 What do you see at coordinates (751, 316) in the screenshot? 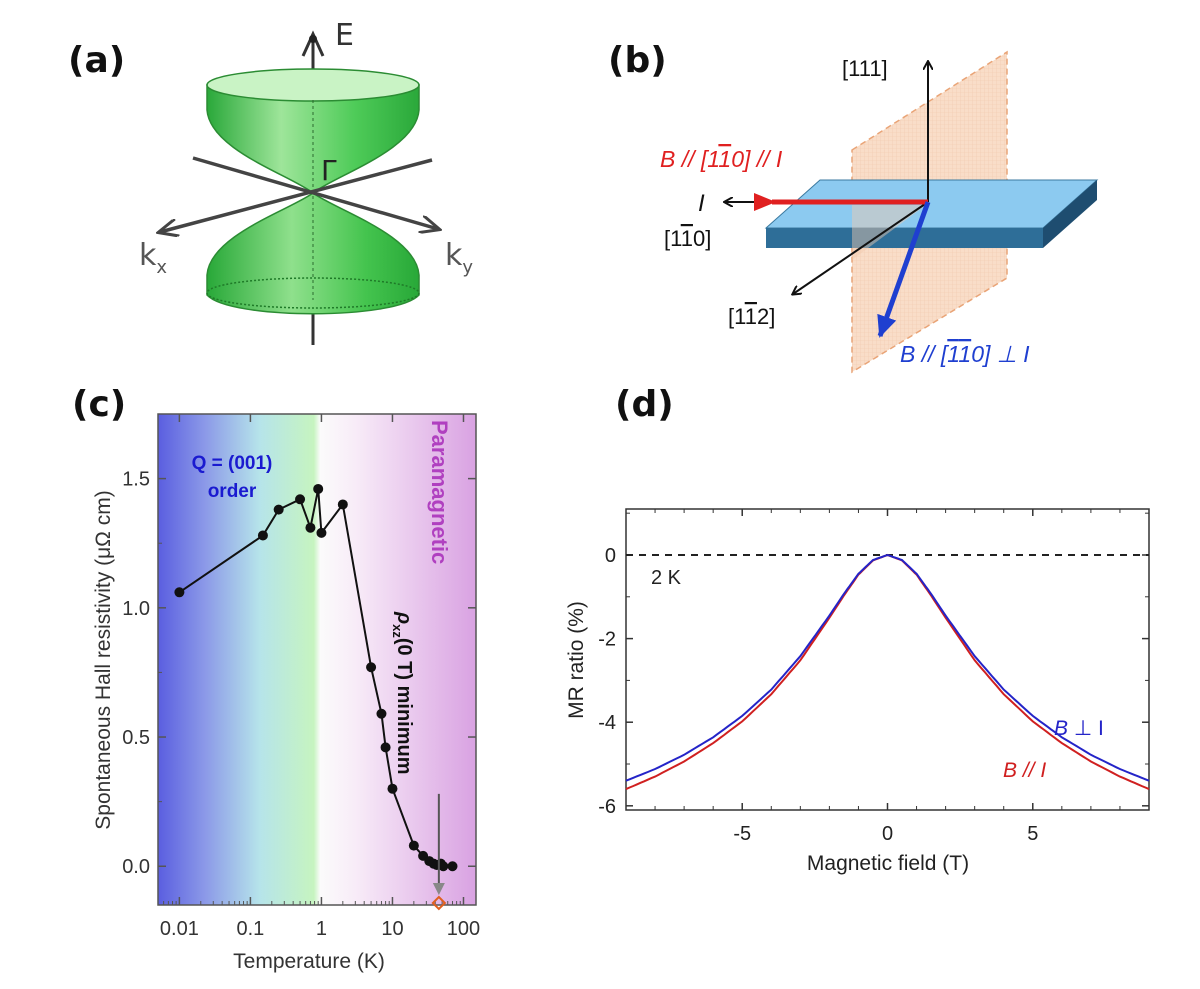
I see `axis-11bar2-label: [112]` at bounding box center [751, 316].